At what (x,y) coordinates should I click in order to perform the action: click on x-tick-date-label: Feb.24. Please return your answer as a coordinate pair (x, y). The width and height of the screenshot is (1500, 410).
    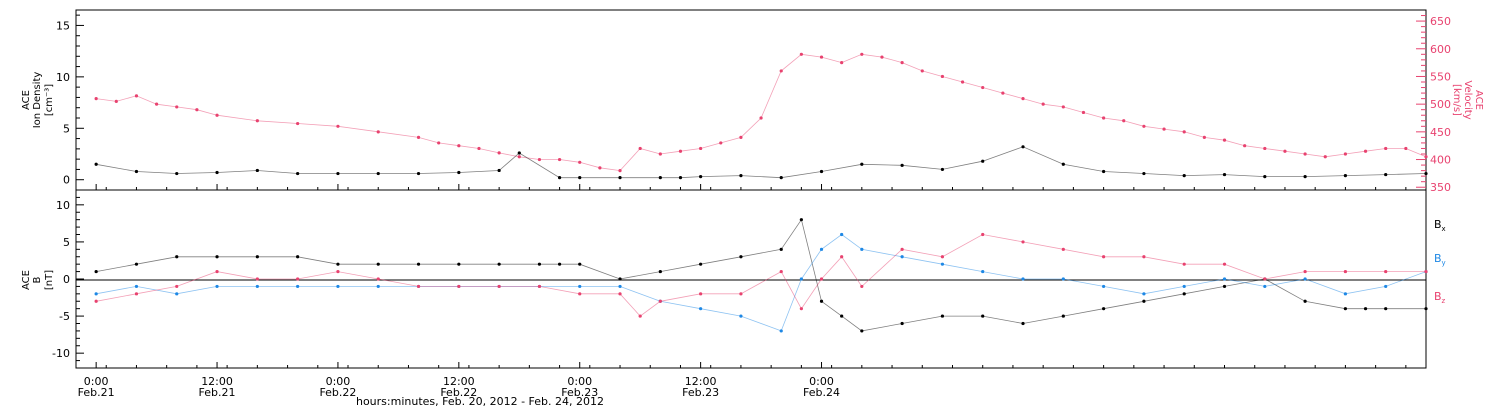
    Looking at the image, I should click on (821, 392).